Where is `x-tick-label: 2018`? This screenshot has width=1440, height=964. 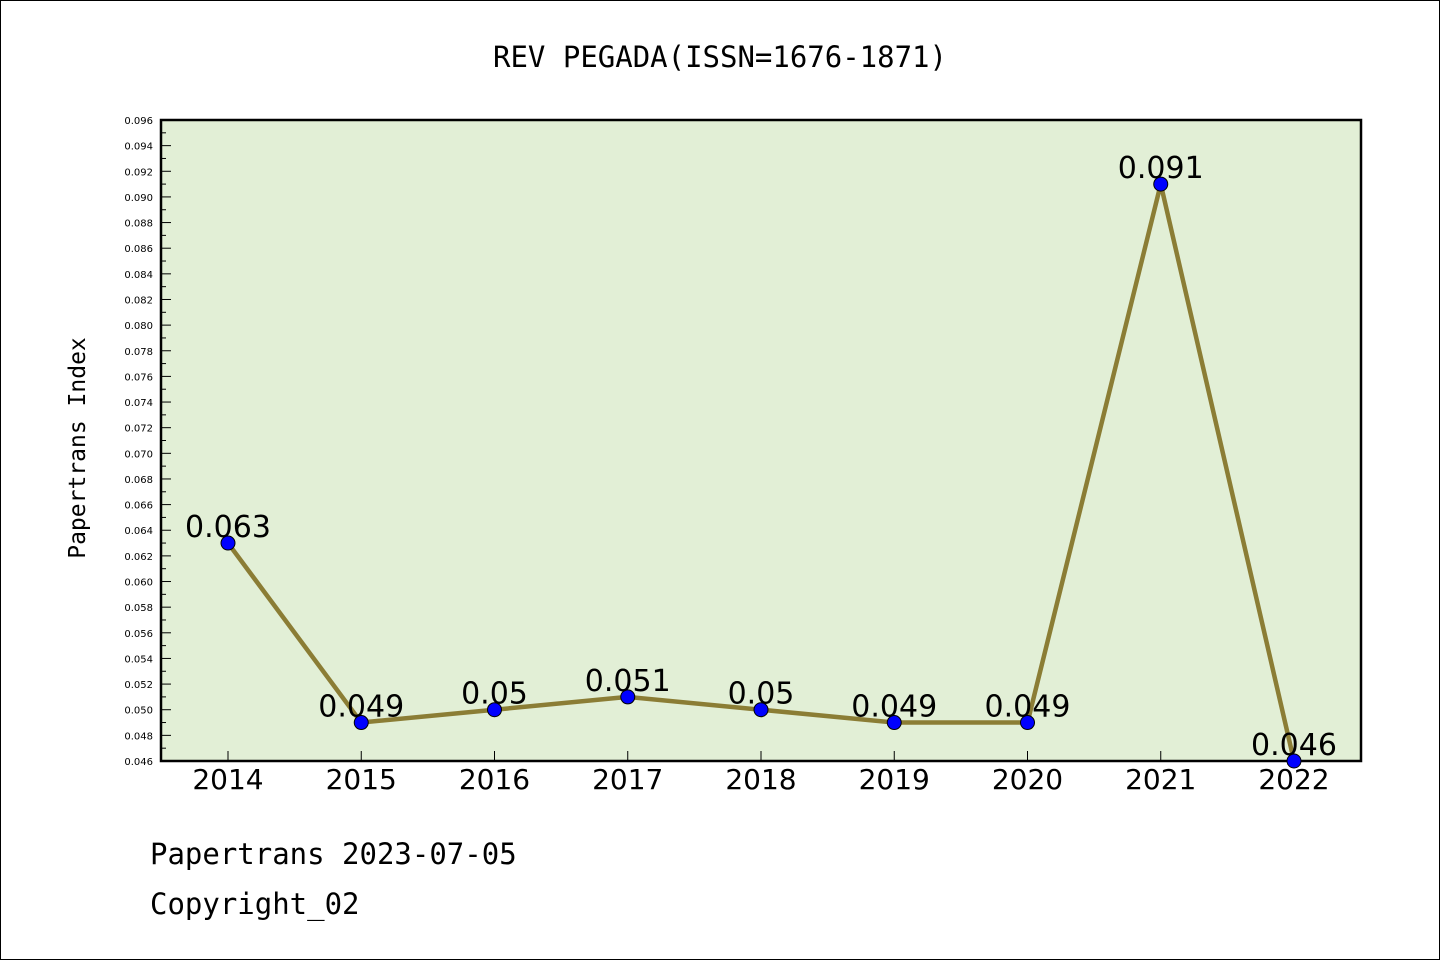
x-tick-label: 2018 is located at coordinates (760, 779).